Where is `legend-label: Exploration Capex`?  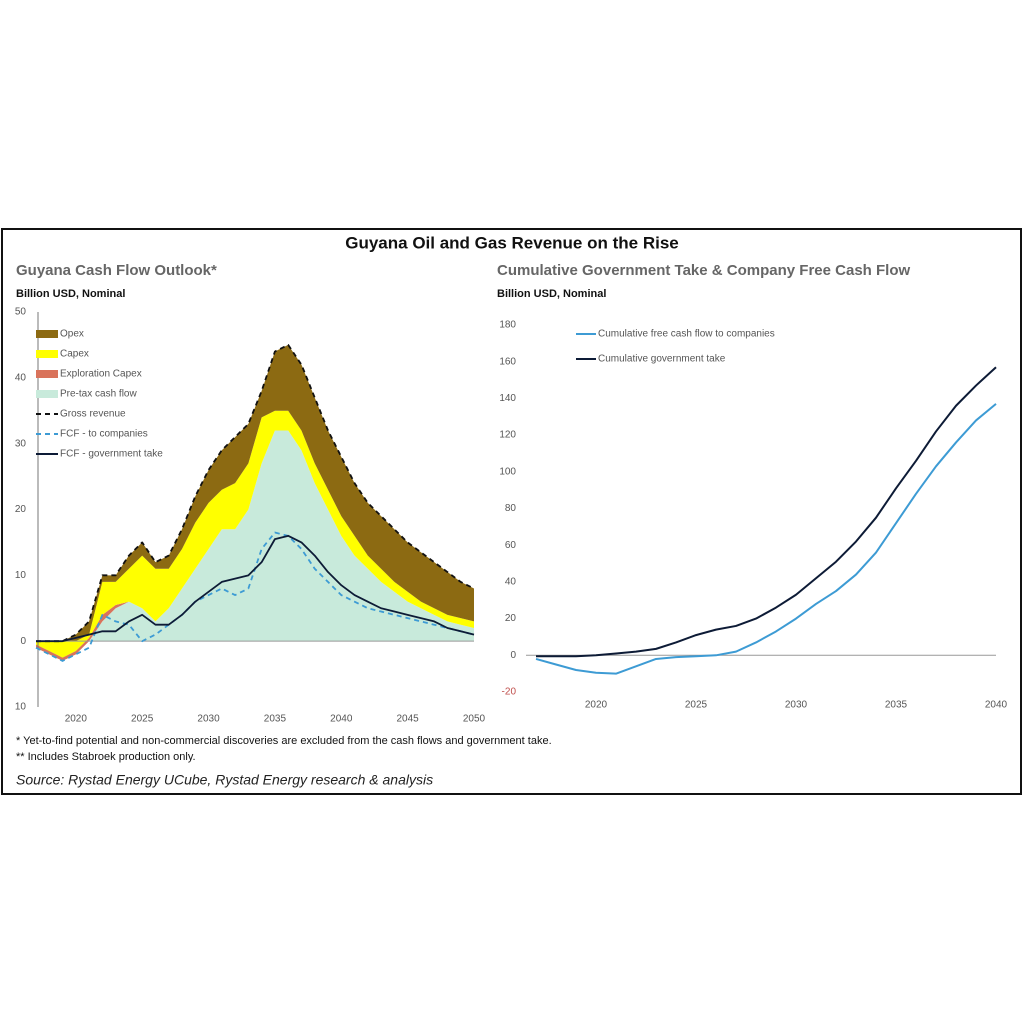
legend-label: Exploration Capex is located at coordinates (101, 374).